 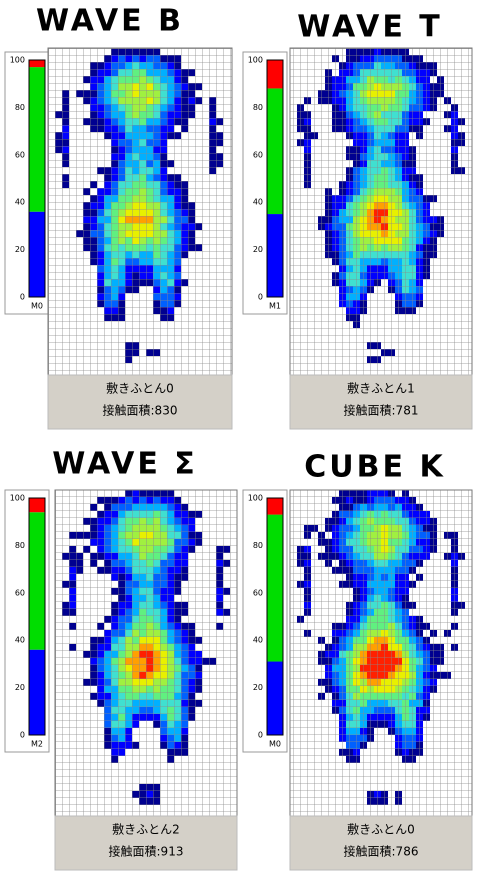 What do you see at coordinates (275, 306) in the screenshot?
I see `legend-label: M1` at bounding box center [275, 306].